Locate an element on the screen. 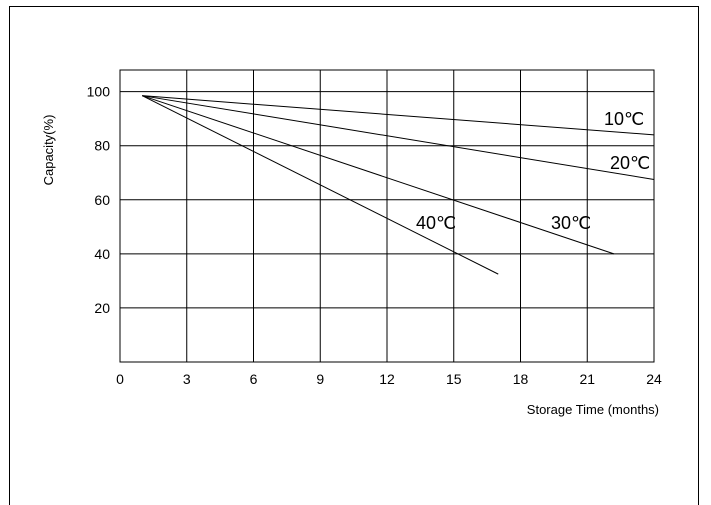  series-labels: 10℃ 20℃ 30℃ 40℃ is located at coordinates (533, 171).